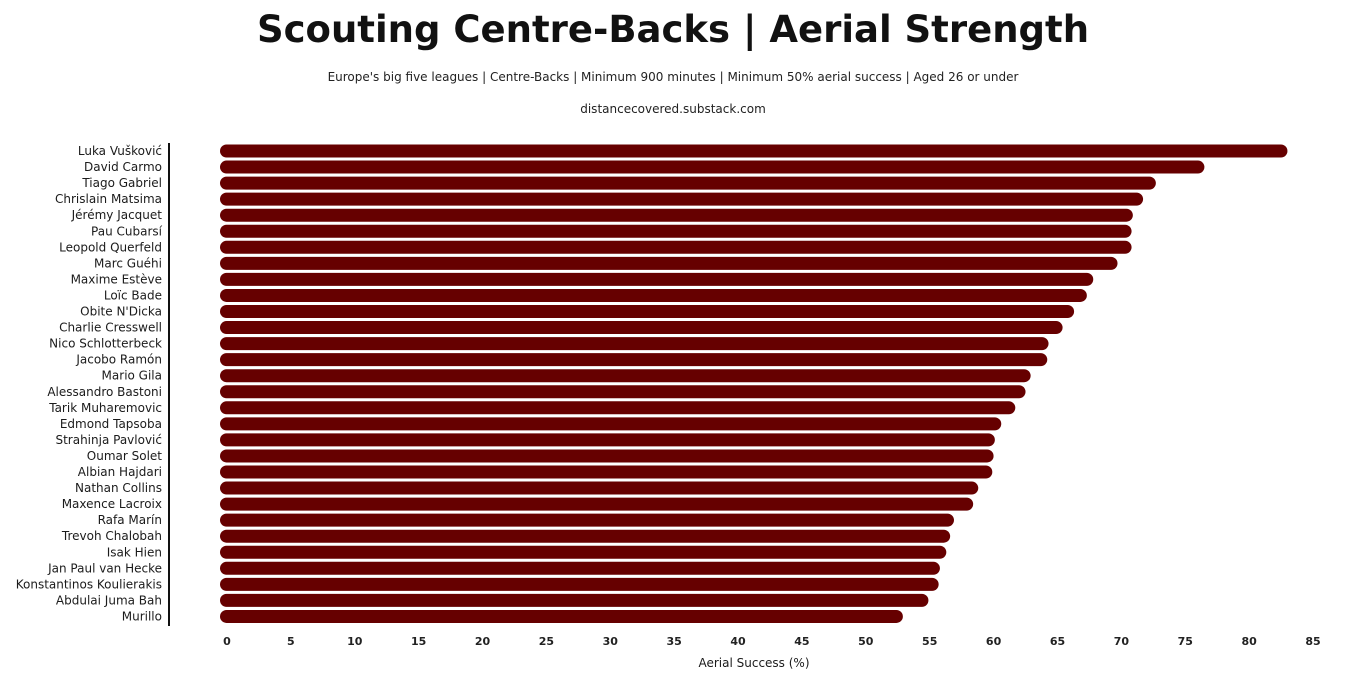 The image size is (1346, 680). Describe the element at coordinates (1185, 641) in the screenshot. I see `x-tick-label: 75` at that location.